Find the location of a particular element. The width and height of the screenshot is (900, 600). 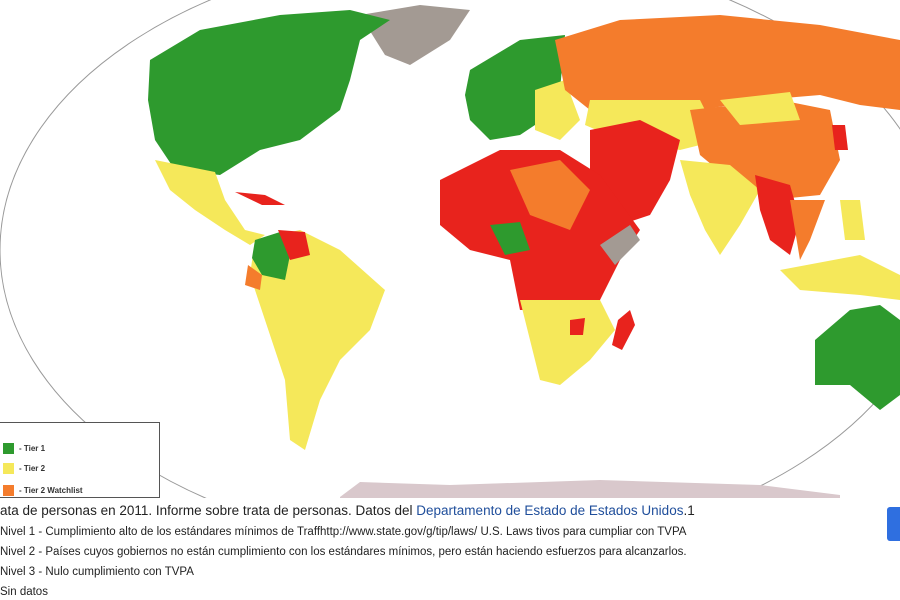

legend-item: - Tier 2 is located at coordinates (24, 468).